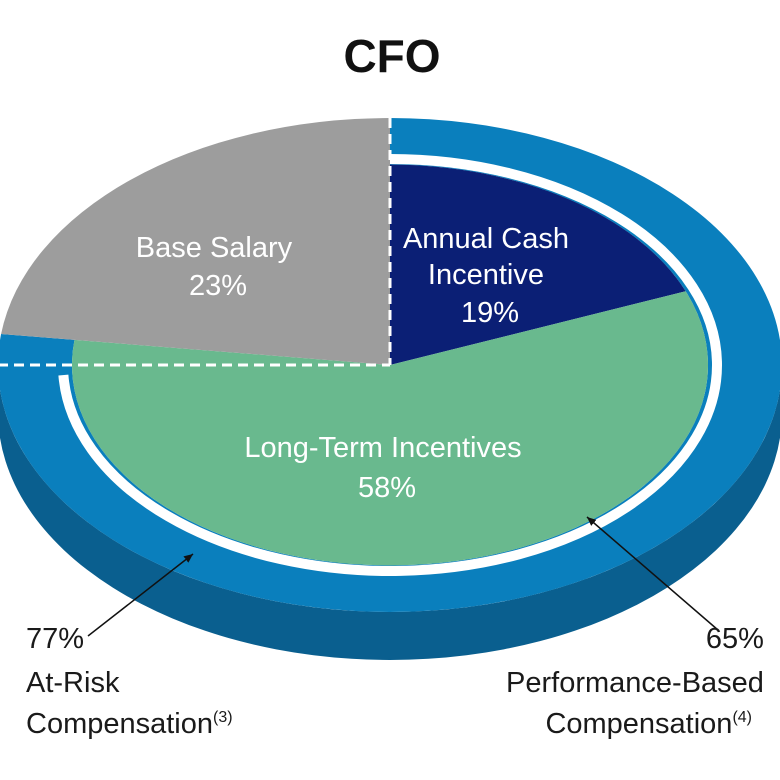  What do you see at coordinates (735, 639) in the screenshot?
I see `callout-performance-value: 65%` at bounding box center [735, 639].